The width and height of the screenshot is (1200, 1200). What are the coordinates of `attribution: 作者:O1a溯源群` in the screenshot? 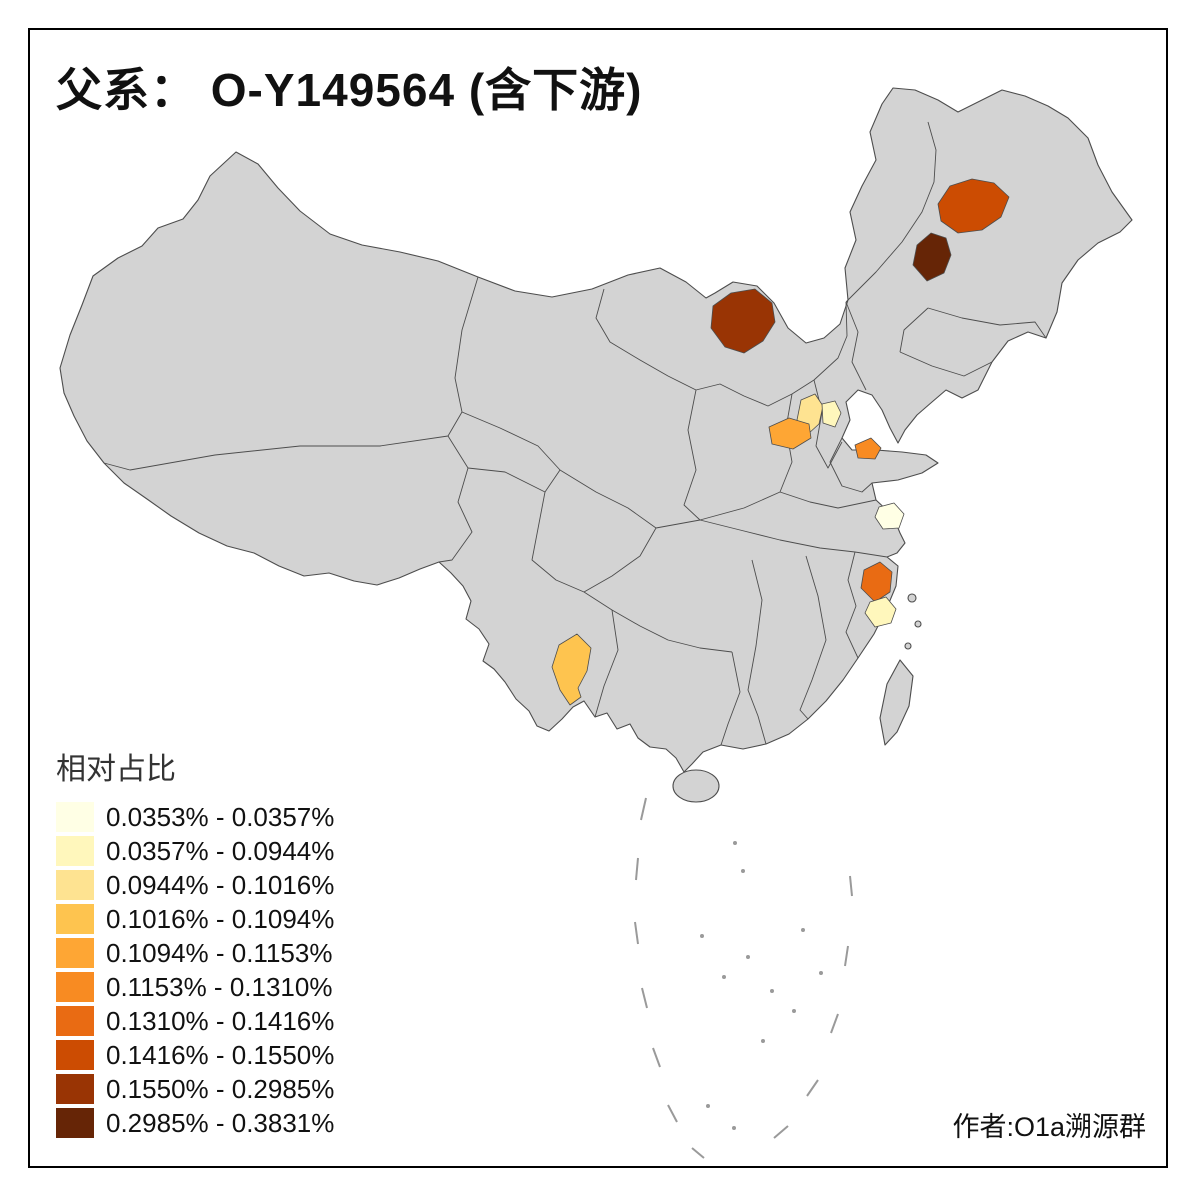 It's located at (1049, 1127).